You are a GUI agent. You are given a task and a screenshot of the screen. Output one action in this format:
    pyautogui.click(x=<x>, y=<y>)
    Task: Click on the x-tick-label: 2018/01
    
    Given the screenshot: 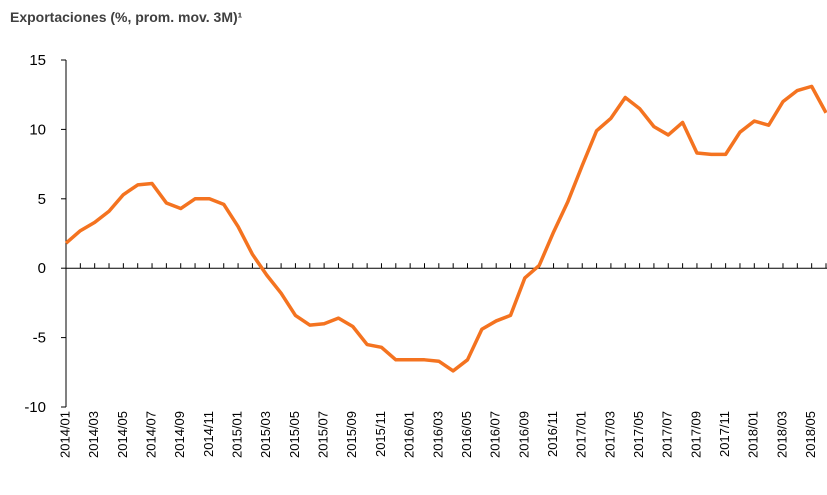 What is the action you would take?
    pyautogui.click(x=753, y=434)
    